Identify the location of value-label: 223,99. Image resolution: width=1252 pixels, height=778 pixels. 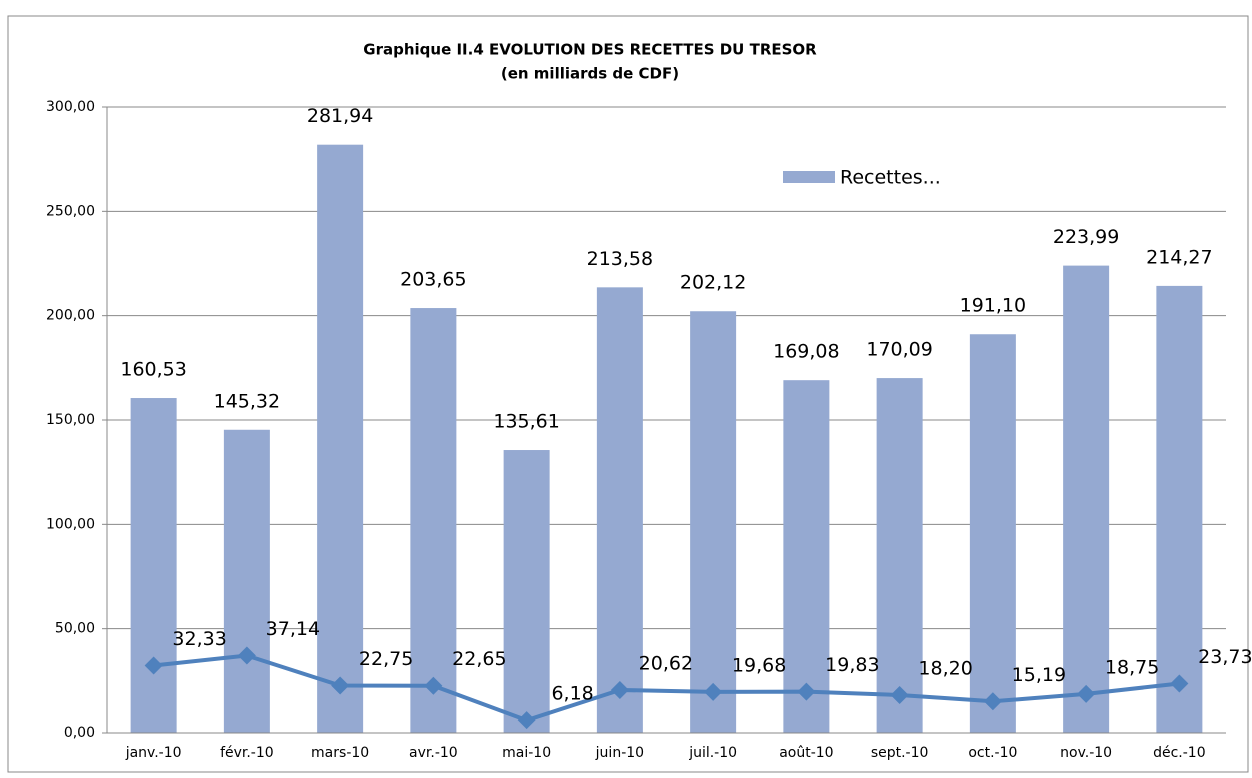
(1086, 237).